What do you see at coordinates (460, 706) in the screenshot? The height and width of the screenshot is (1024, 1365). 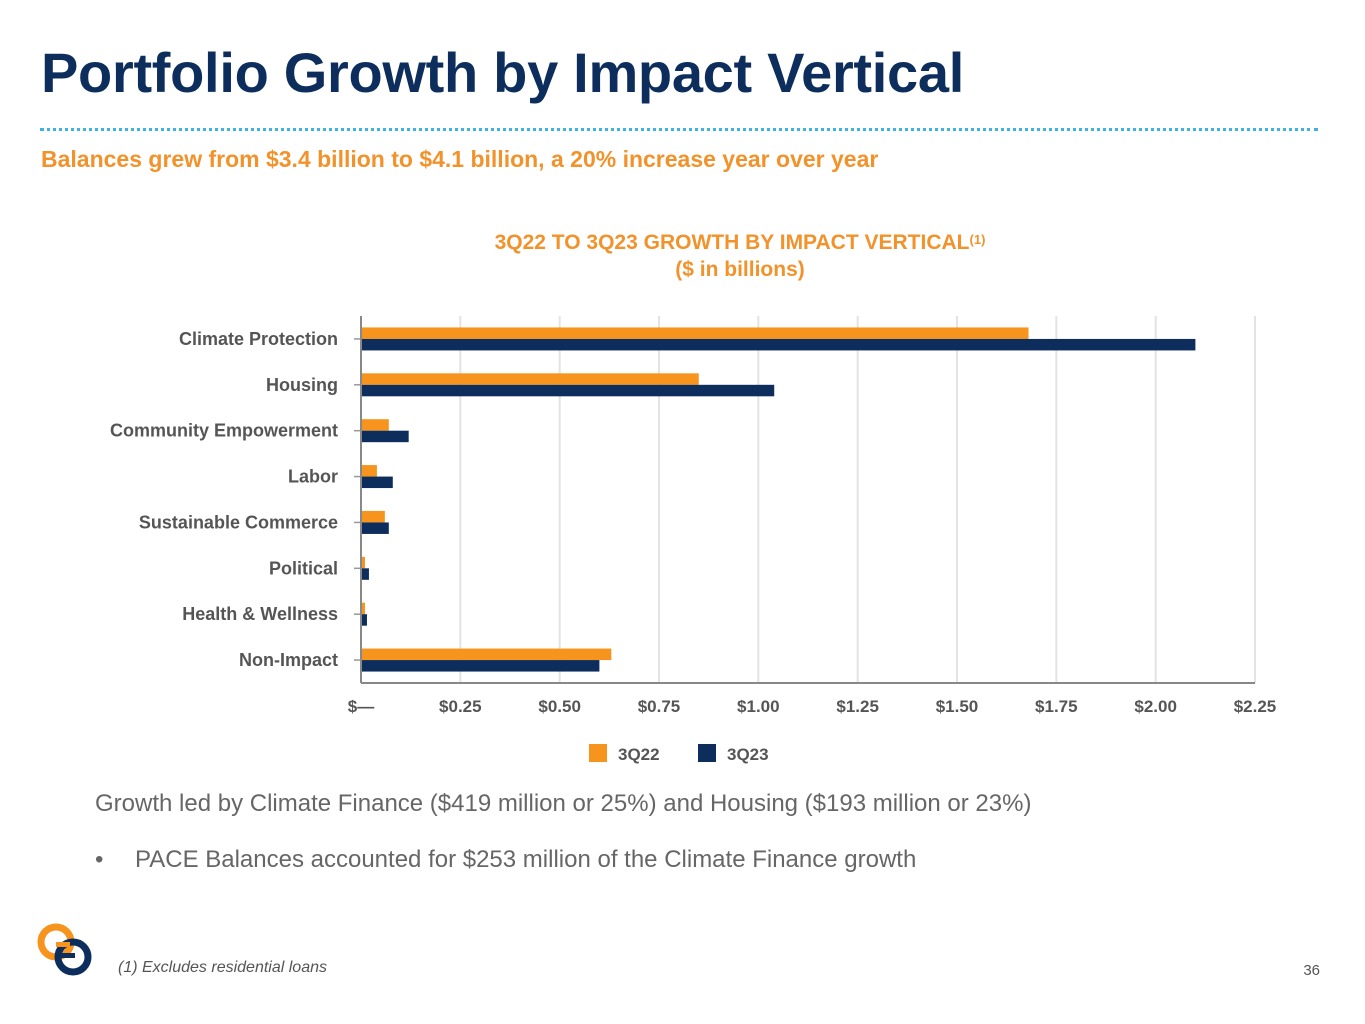 I see `x-tick-label: $0.25` at bounding box center [460, 706].